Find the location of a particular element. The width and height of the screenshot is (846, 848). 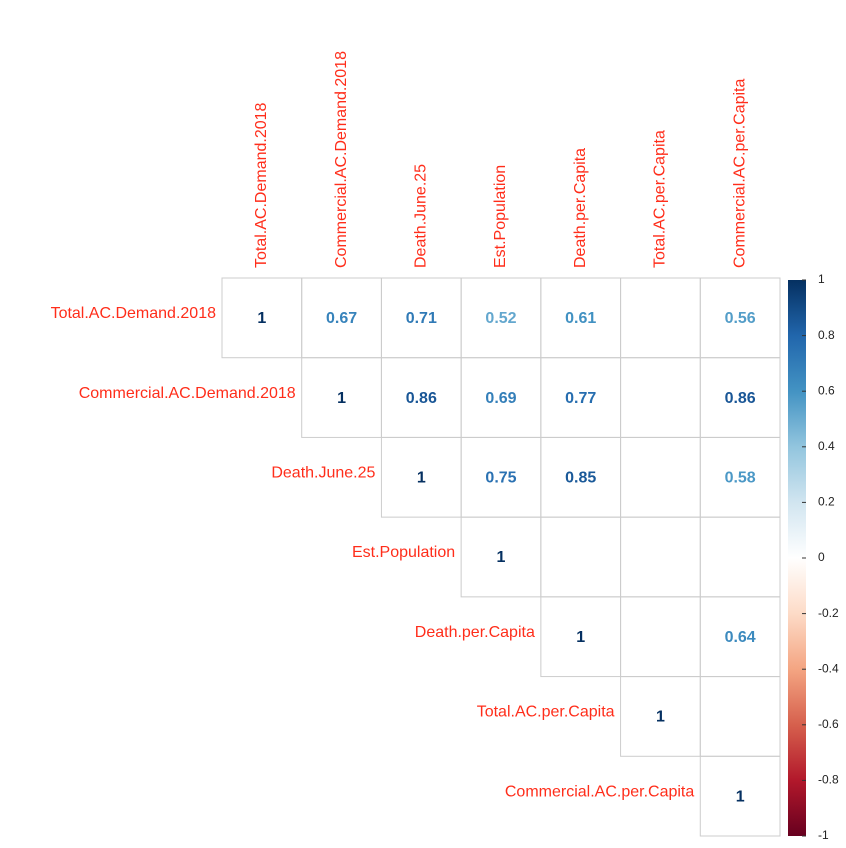

correlation-value: 0.58 is located at coordinates (740, 478).